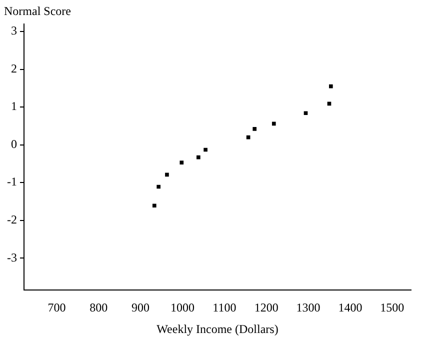 Image resolution: width=421 pixels, height=341 pixels. Describe the element at coordinates (266, 307) in the screenshot. I see `x-tick-label: 1200` at that location.